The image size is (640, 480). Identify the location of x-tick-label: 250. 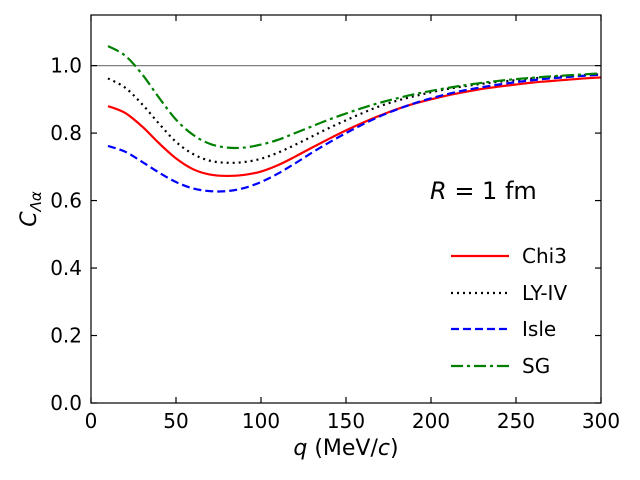
(516, 421).